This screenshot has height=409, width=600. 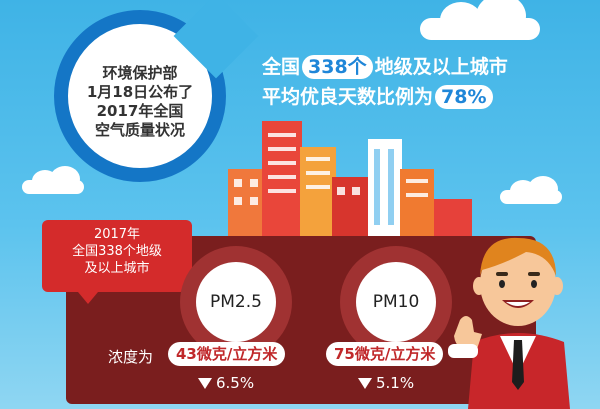 I want to click on headline-row-2: 平均优良天数比例为 78%, so click(x=385, y=97).